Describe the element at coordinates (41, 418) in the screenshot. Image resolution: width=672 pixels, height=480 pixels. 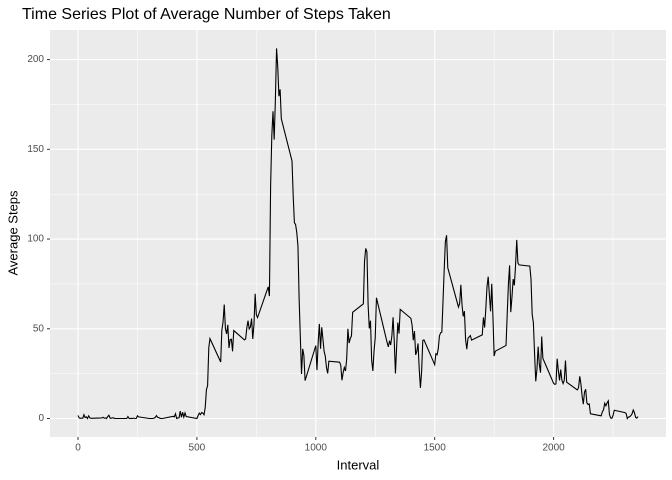
I see `y-tick-label: 0` at that location.